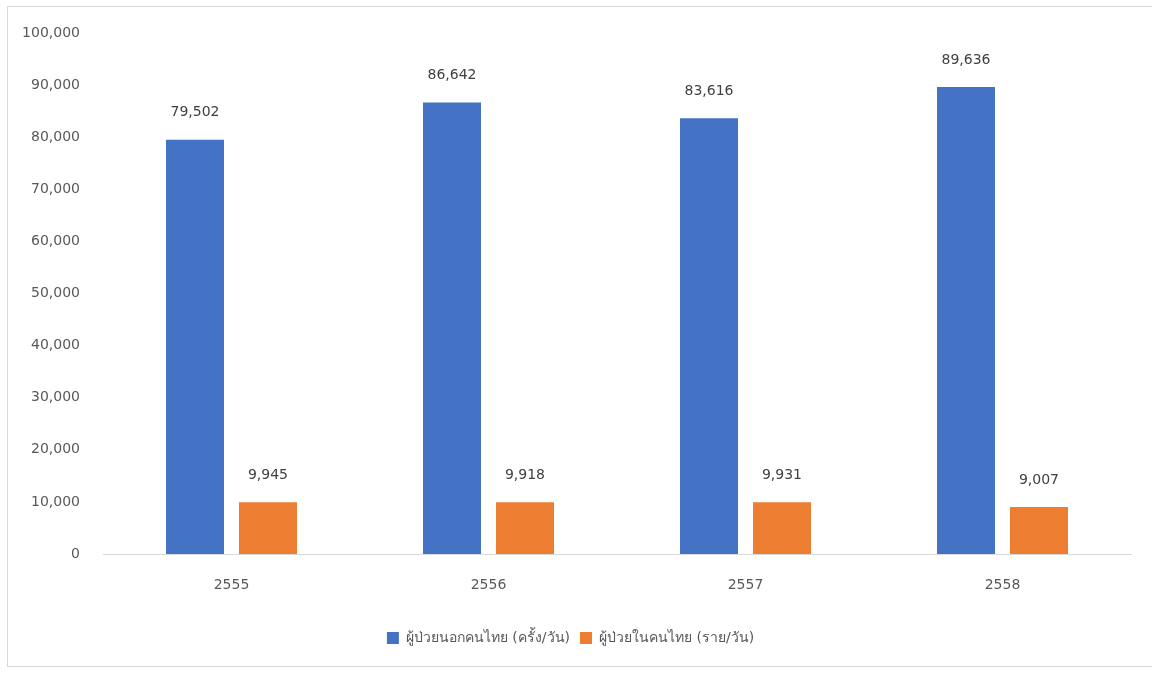 The width and height of the screenshot is (1152, 673). Describe the element at coordinates (55, 344) in the screenshot. I see `y-tick-label: 40,000` at that location.